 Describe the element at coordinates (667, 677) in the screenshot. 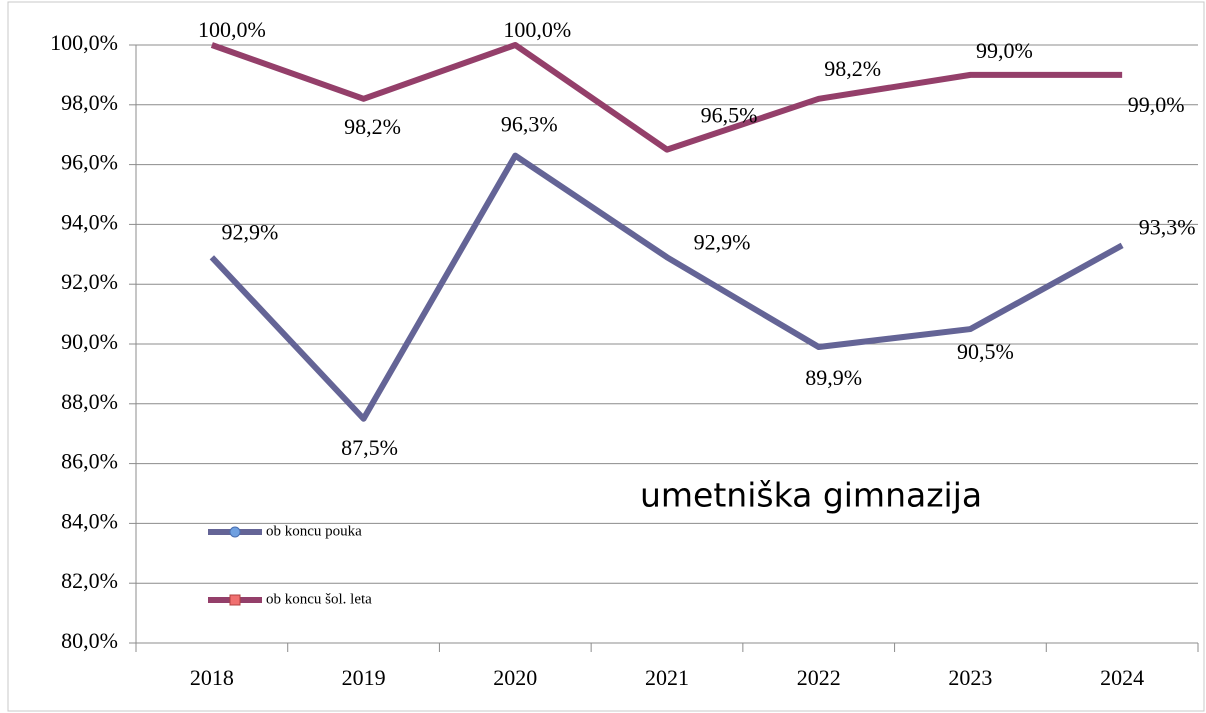

I see `x-tick-label: 2021` at that location.